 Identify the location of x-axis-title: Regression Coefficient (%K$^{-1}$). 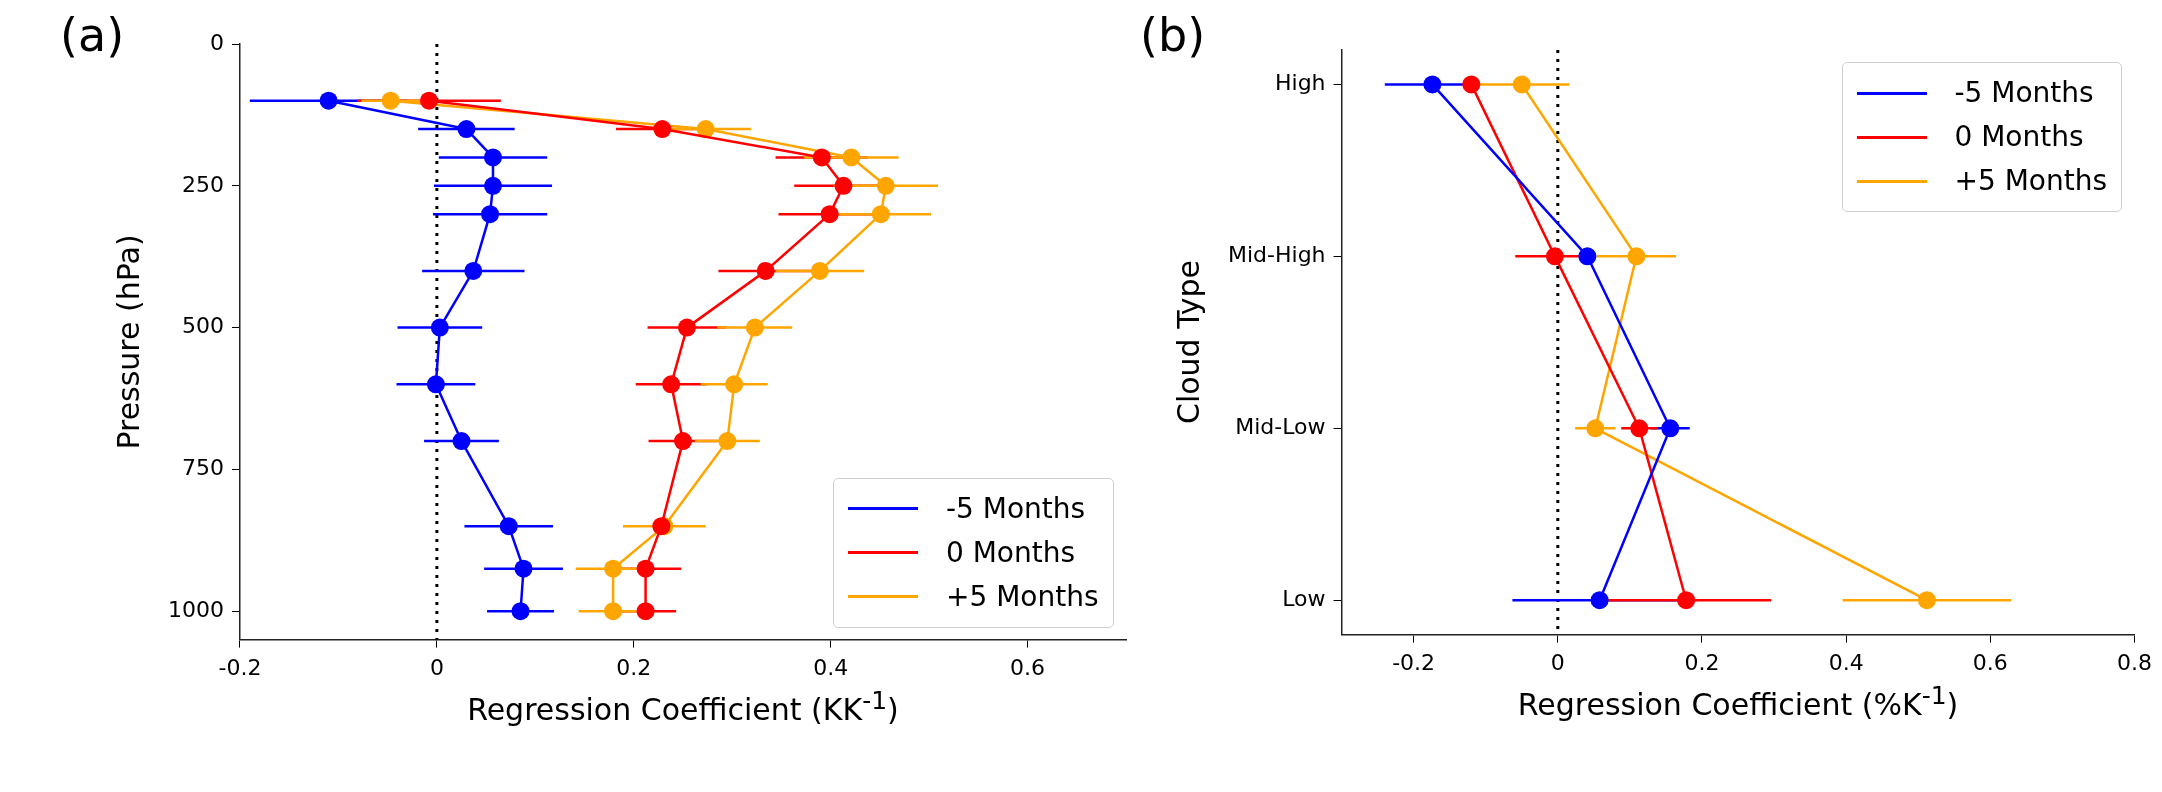
(1738, 701).